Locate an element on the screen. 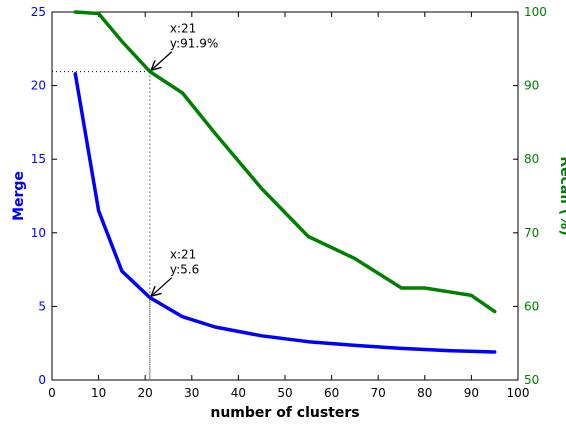 The image size is (566, 425). left-axis-ticks: 0 5 10 15 20 25 is located at coordinates (44, 196).